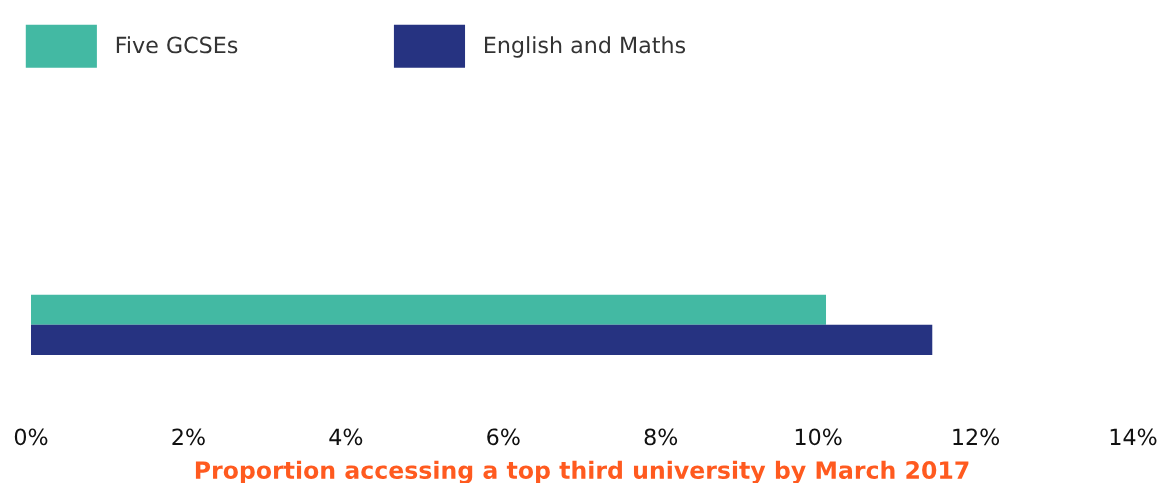 The image size is (1158, 483). What do you see at coordinates (503, 437) in the screenshot?
I see `x-tick-label: 6%` at bounding box center [503, 437].